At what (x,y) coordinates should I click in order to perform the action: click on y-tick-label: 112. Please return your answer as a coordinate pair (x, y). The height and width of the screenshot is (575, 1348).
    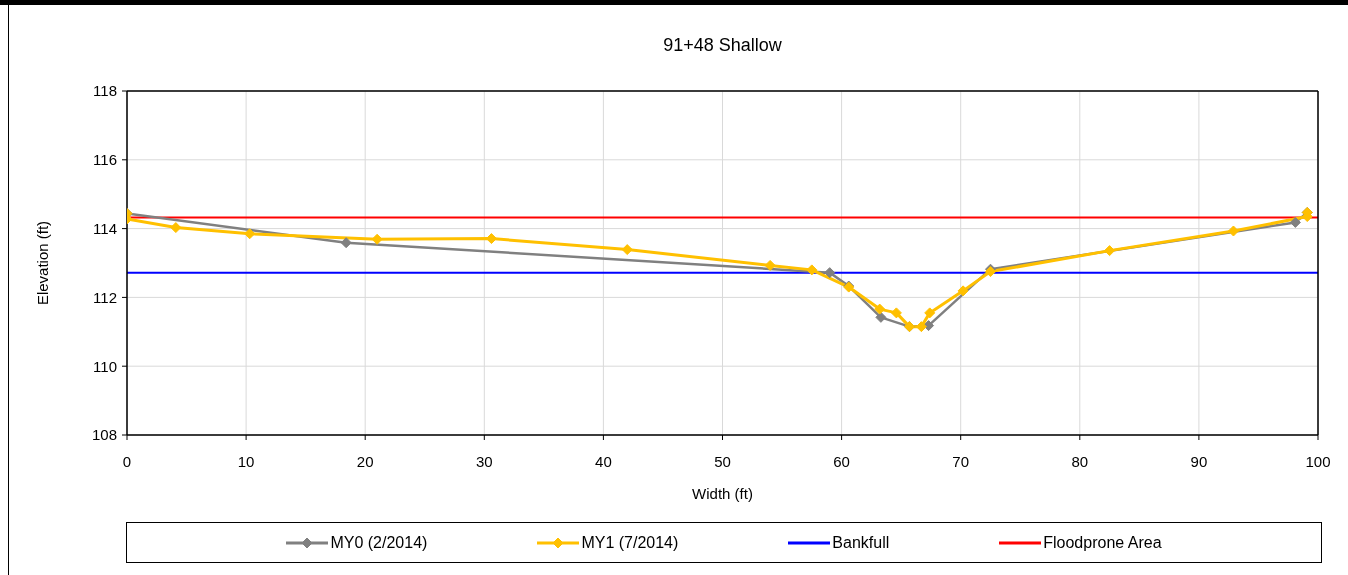
    Looking at the image, I should click on (105, 297).